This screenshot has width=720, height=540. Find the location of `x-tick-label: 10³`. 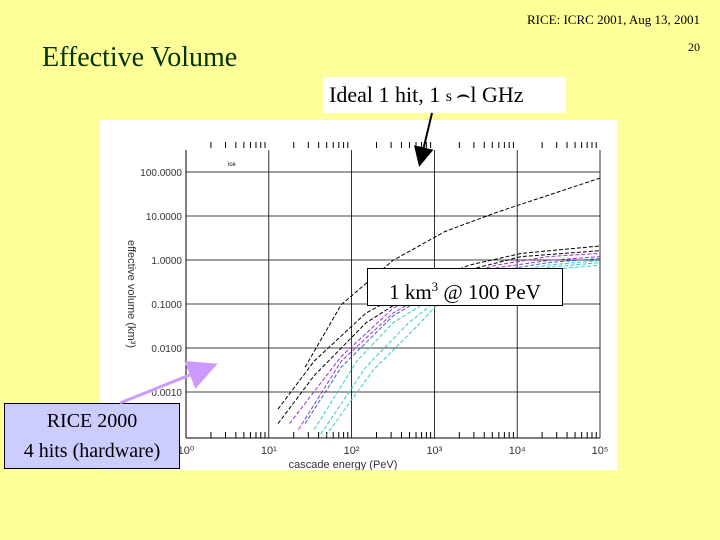

x-tick-label: 10³ is located at coordinates (434, 451).